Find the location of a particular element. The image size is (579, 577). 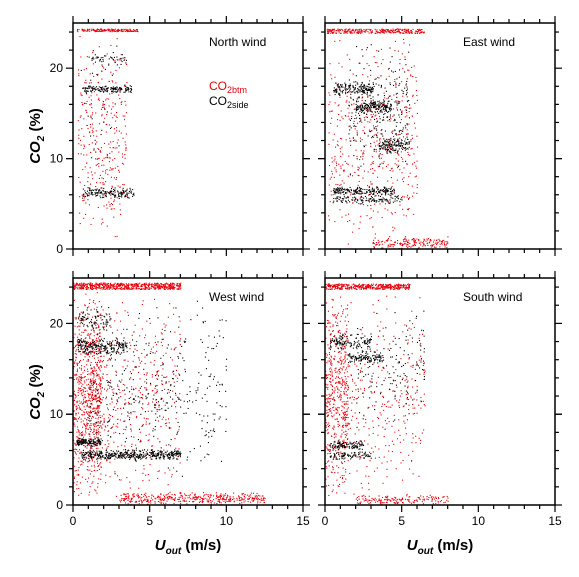

legend-entry: CO2btm is located at coordinates (228, 87).